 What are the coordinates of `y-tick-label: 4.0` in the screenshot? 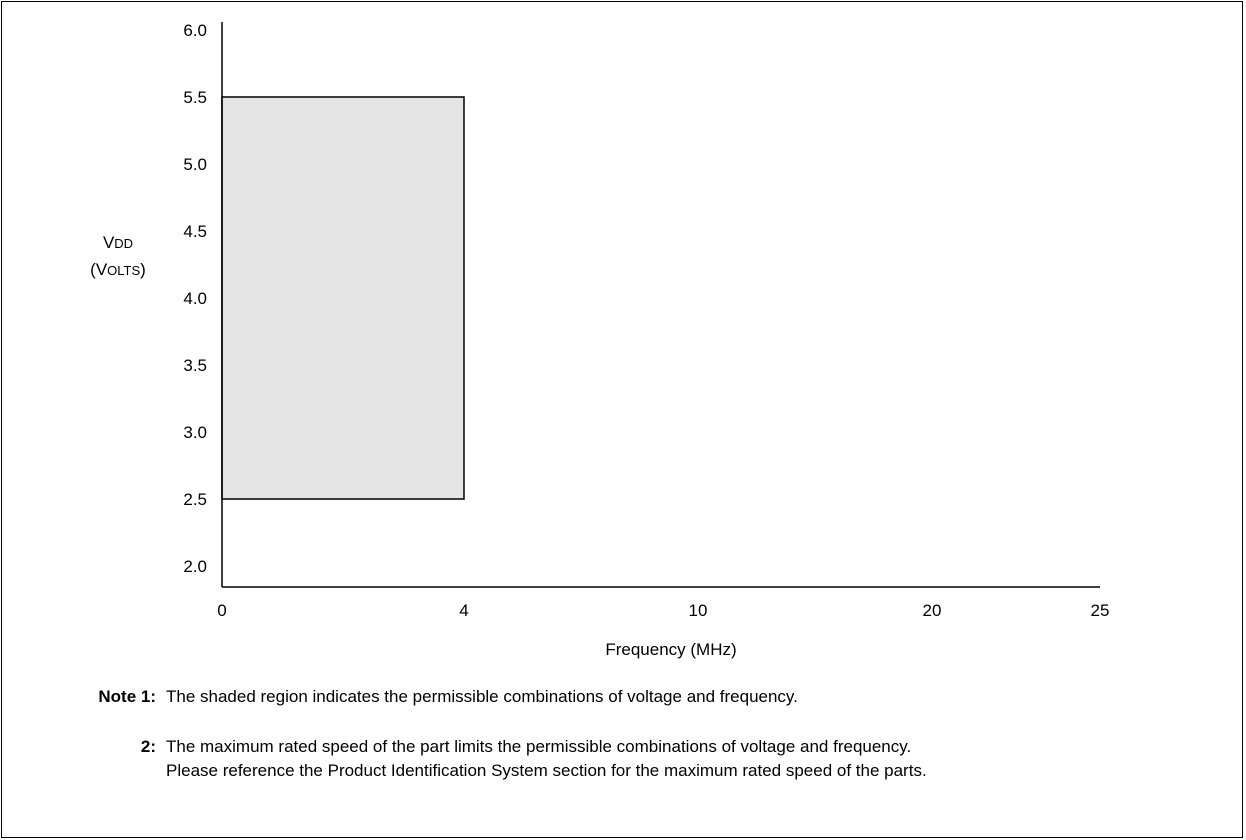 It's located at (195, 298).